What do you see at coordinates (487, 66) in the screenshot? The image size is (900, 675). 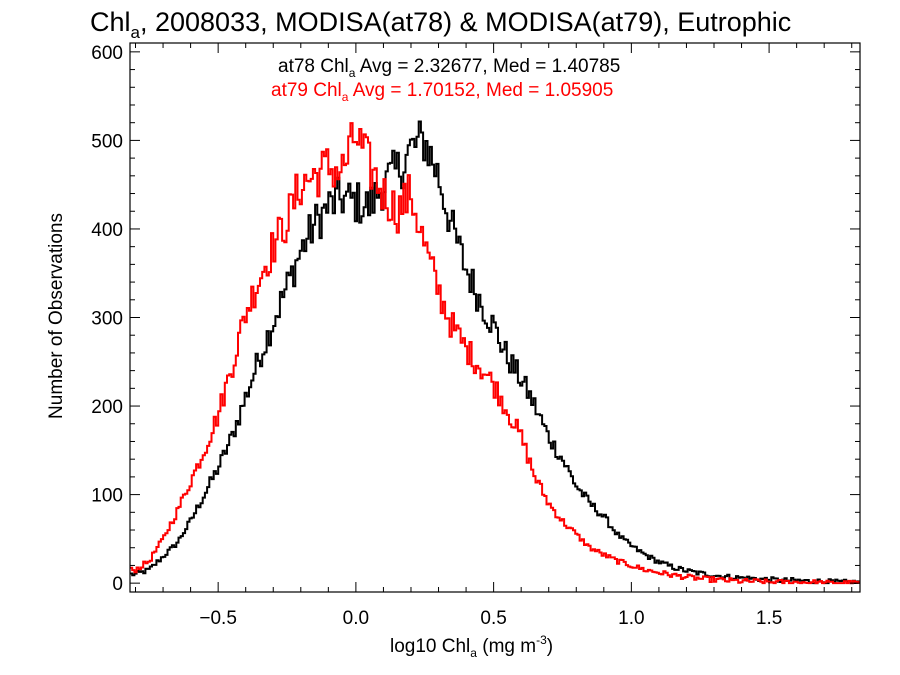 I see `legend-at78-stats: Avg = 2.32677, Med = 1.40785` at bounding box center [487, 66].